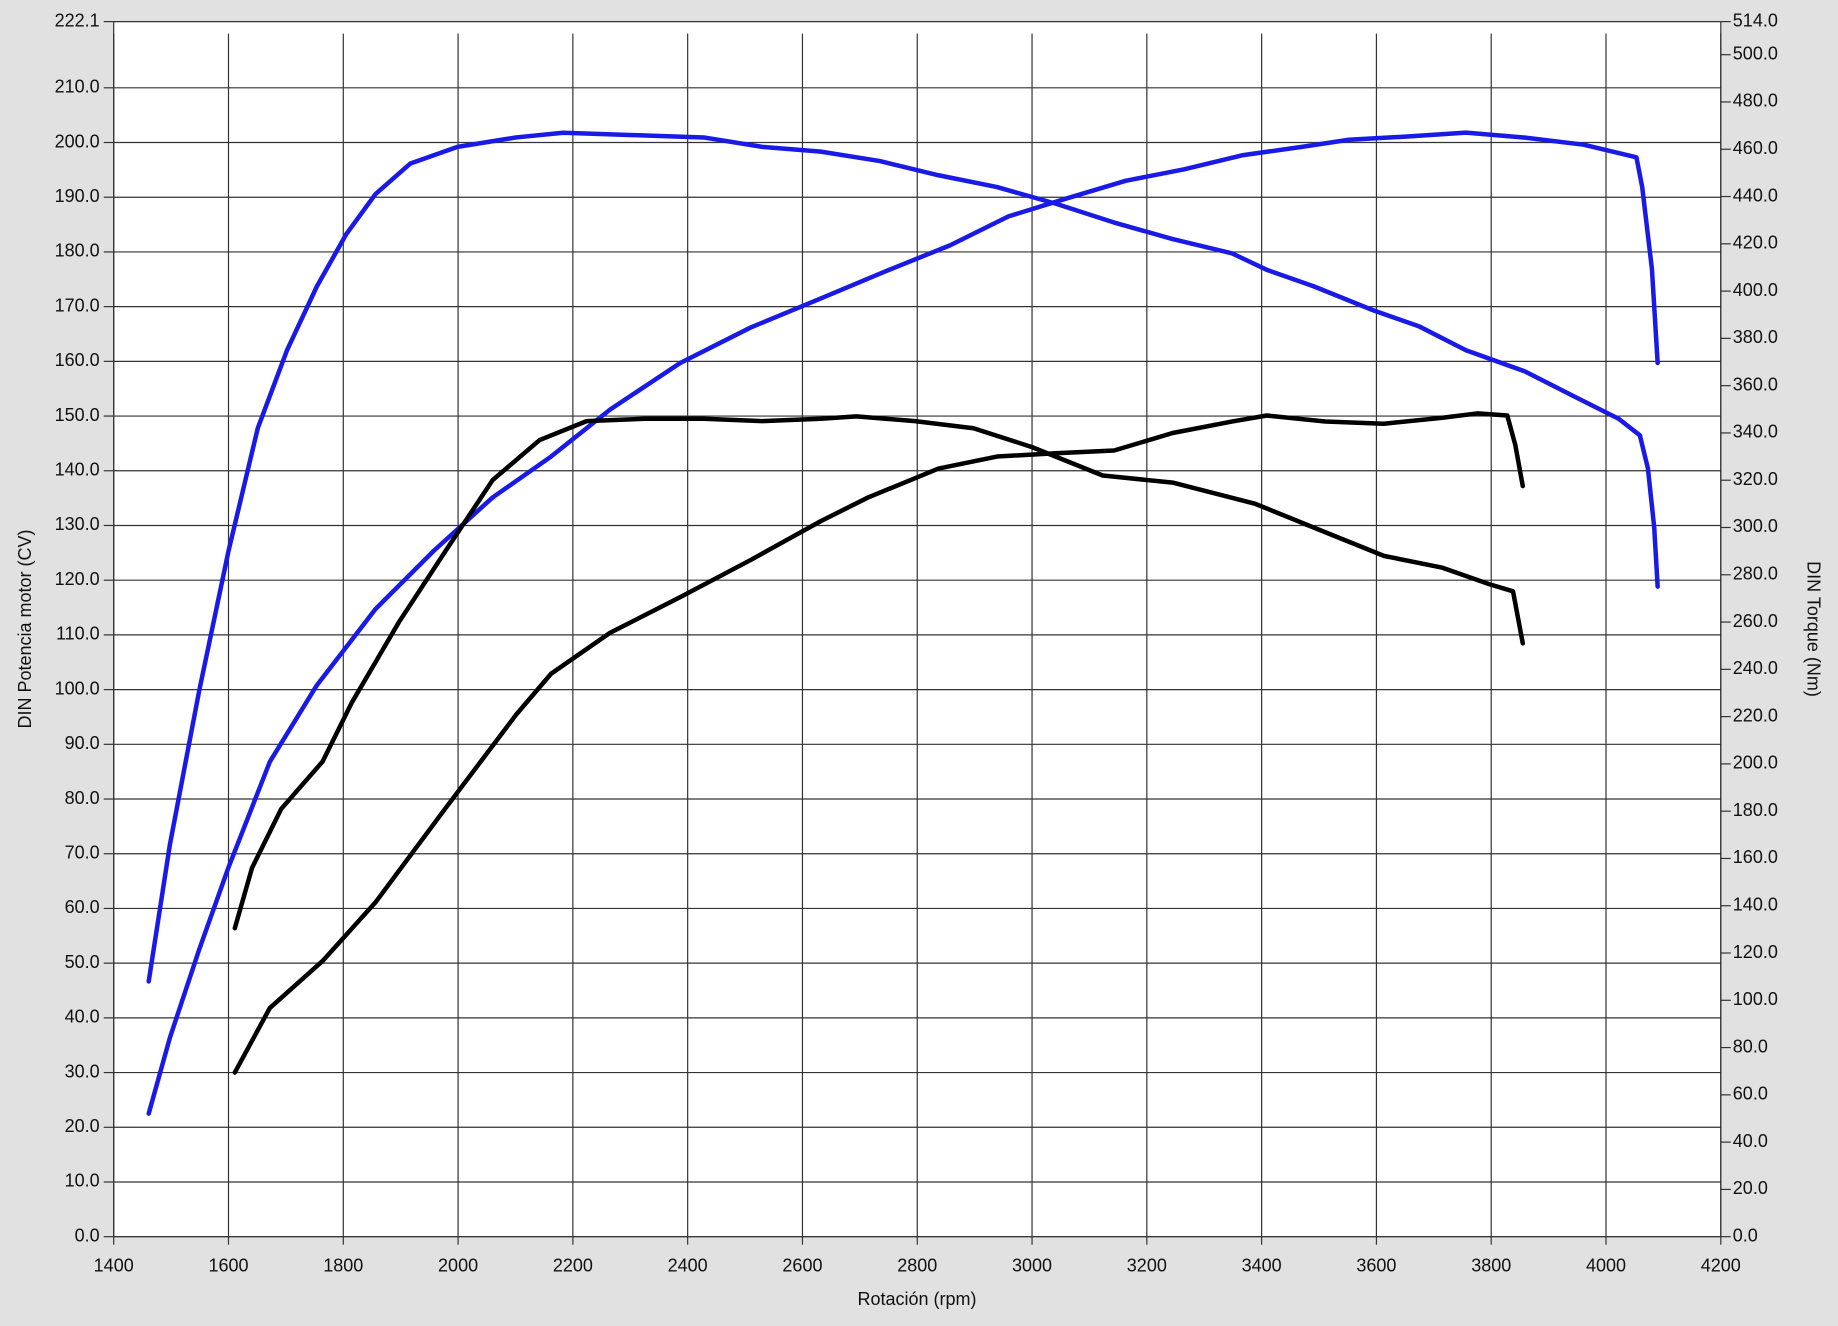 Image resolution: width=1838 pixels, height=1326 pixels. What do you see at coordinates (1750, 1188) in the screenshot?
I see `y2-tick-label: 20.0` at bounding box center [1750, 1188].